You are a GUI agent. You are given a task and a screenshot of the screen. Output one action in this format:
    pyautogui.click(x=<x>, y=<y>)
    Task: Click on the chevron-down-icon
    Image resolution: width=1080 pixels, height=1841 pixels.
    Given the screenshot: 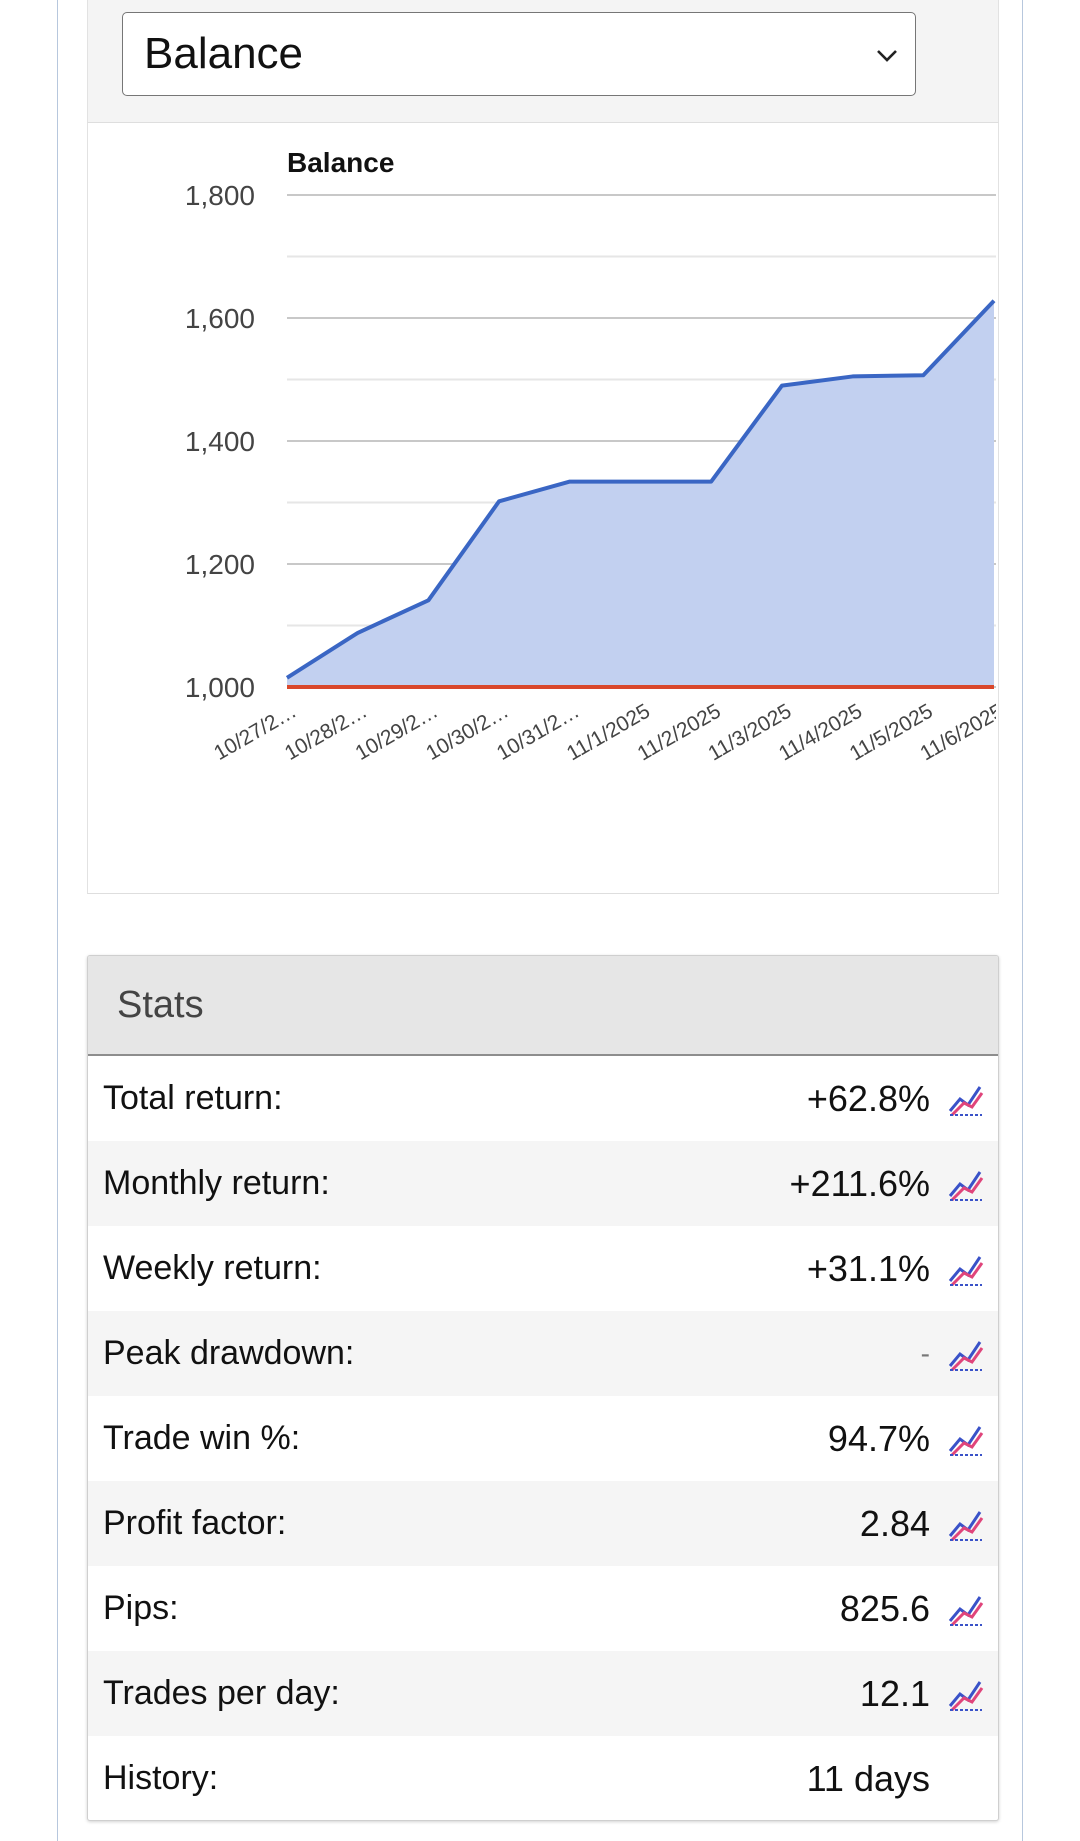 What is the action you would take?
    pyautogui.click(x=887, y=56)
    